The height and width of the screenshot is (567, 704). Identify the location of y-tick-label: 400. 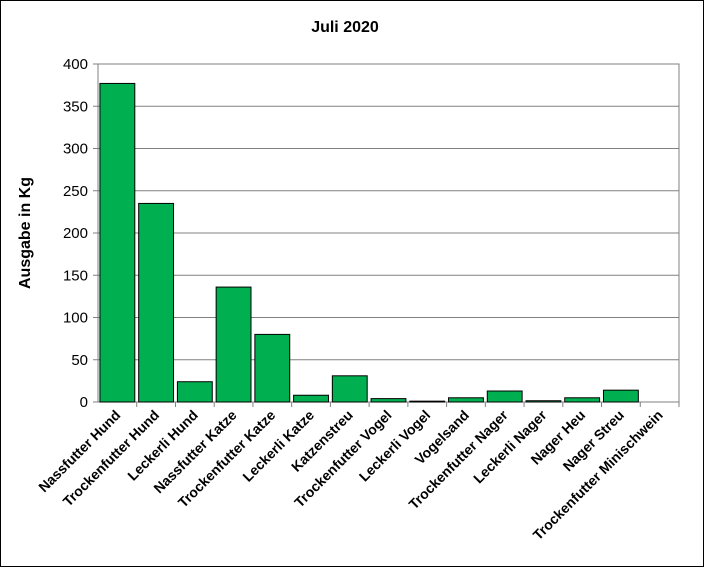
(75, 64).